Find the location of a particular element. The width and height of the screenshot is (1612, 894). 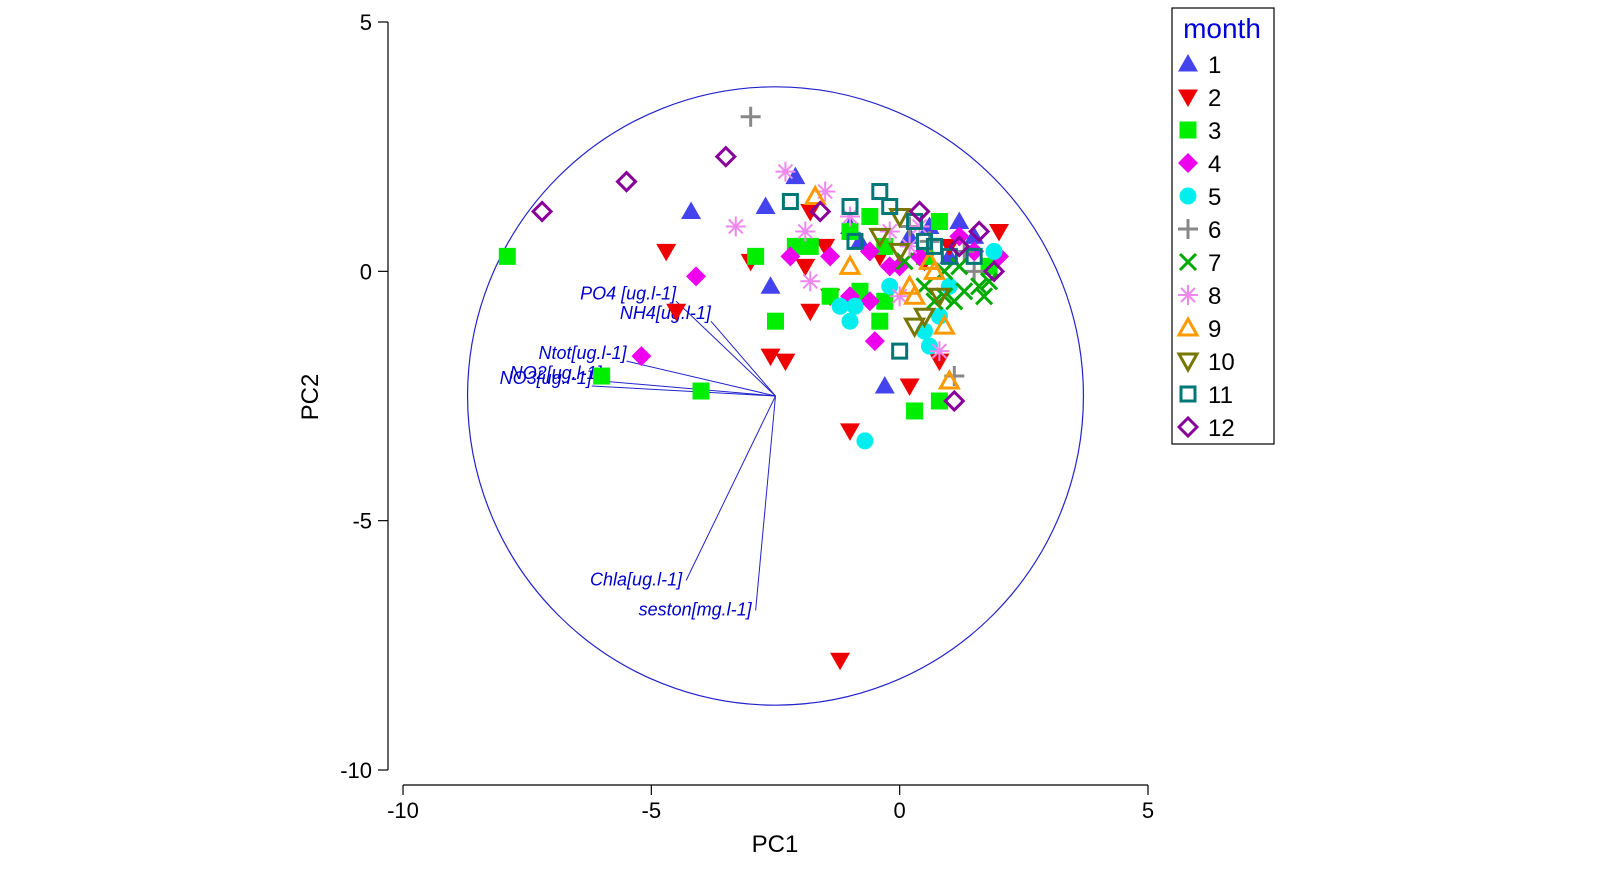

y-tick-label: 5 is located at coordinates (366, 22).